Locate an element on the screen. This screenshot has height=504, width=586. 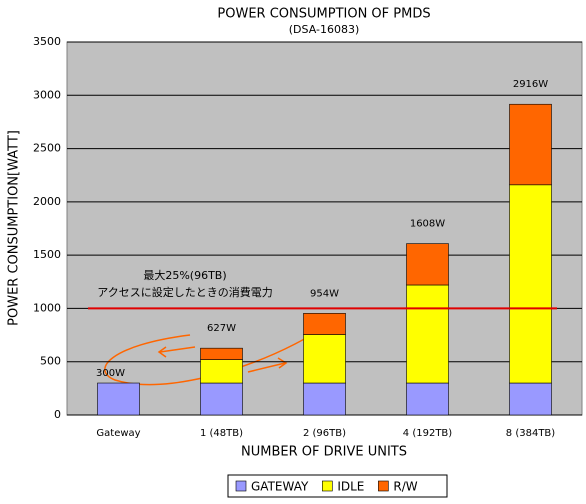
x-tick-label: 2 (96TB) is located at coordinates (324, 433).